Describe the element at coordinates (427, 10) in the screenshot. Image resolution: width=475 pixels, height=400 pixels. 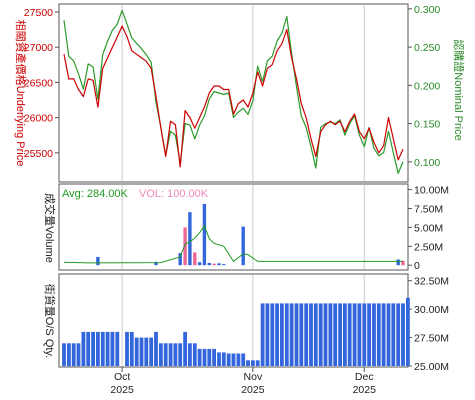
I see `warrant-tick-label: 0.300` at that location.